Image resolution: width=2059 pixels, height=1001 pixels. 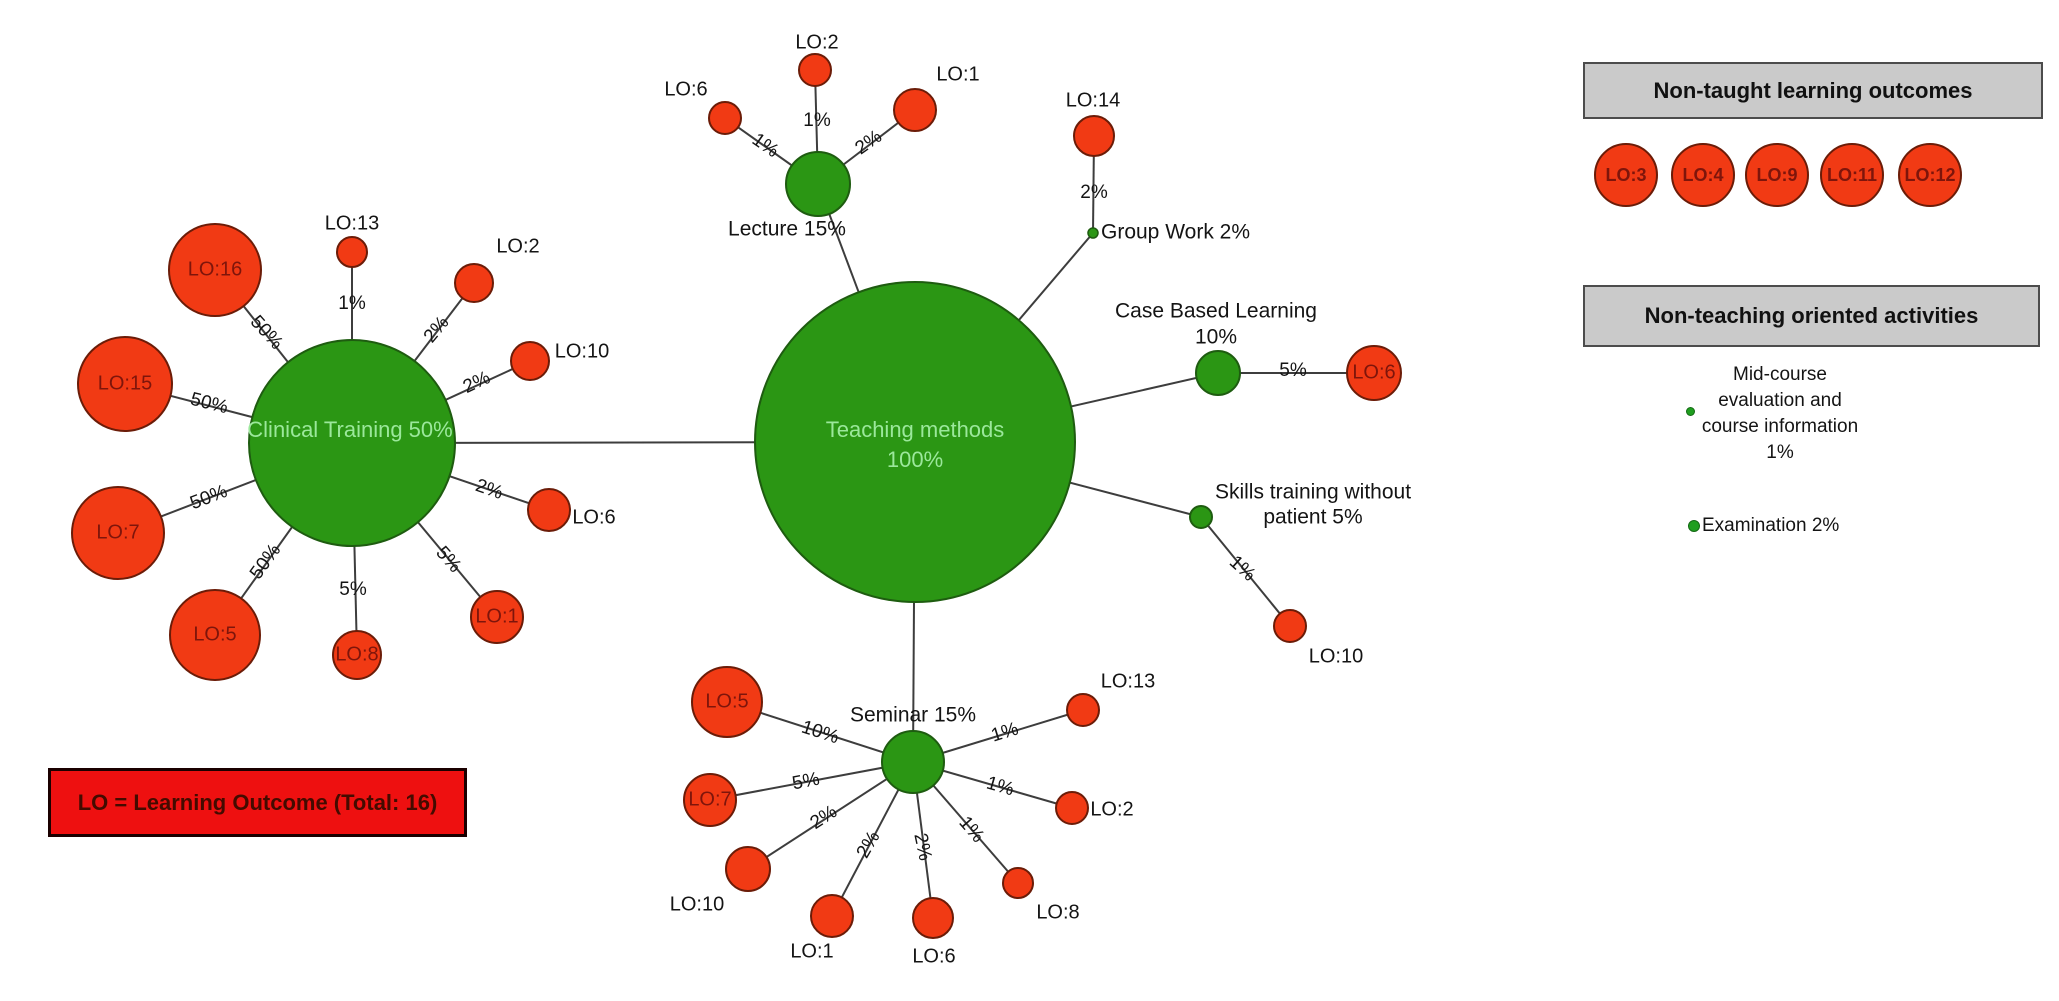 I want to click on node-se-lo5, so click(x=727, y=702).